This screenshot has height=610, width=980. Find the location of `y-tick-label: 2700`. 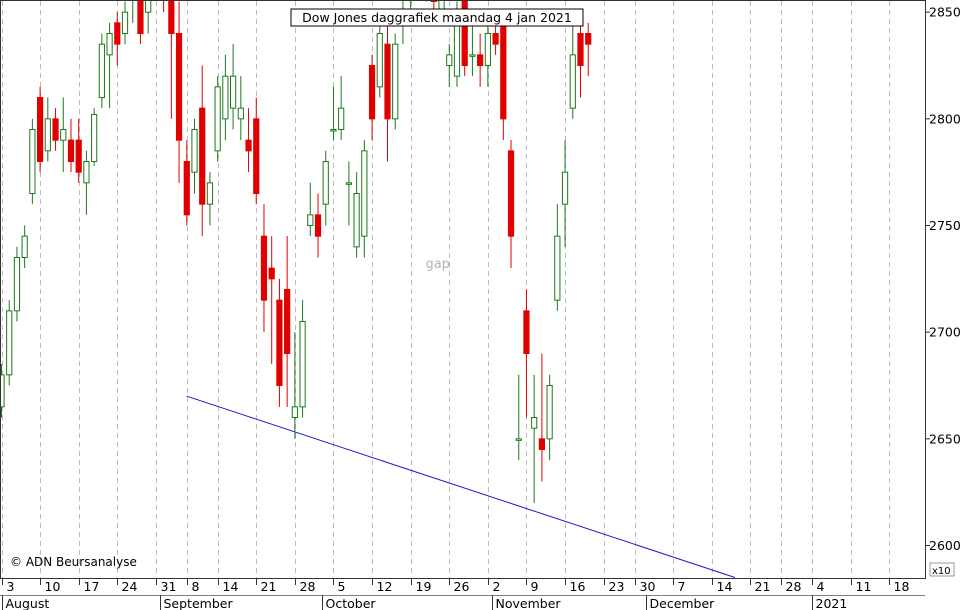

y-tick-label: 2700 is located at coordinates (945, 332).